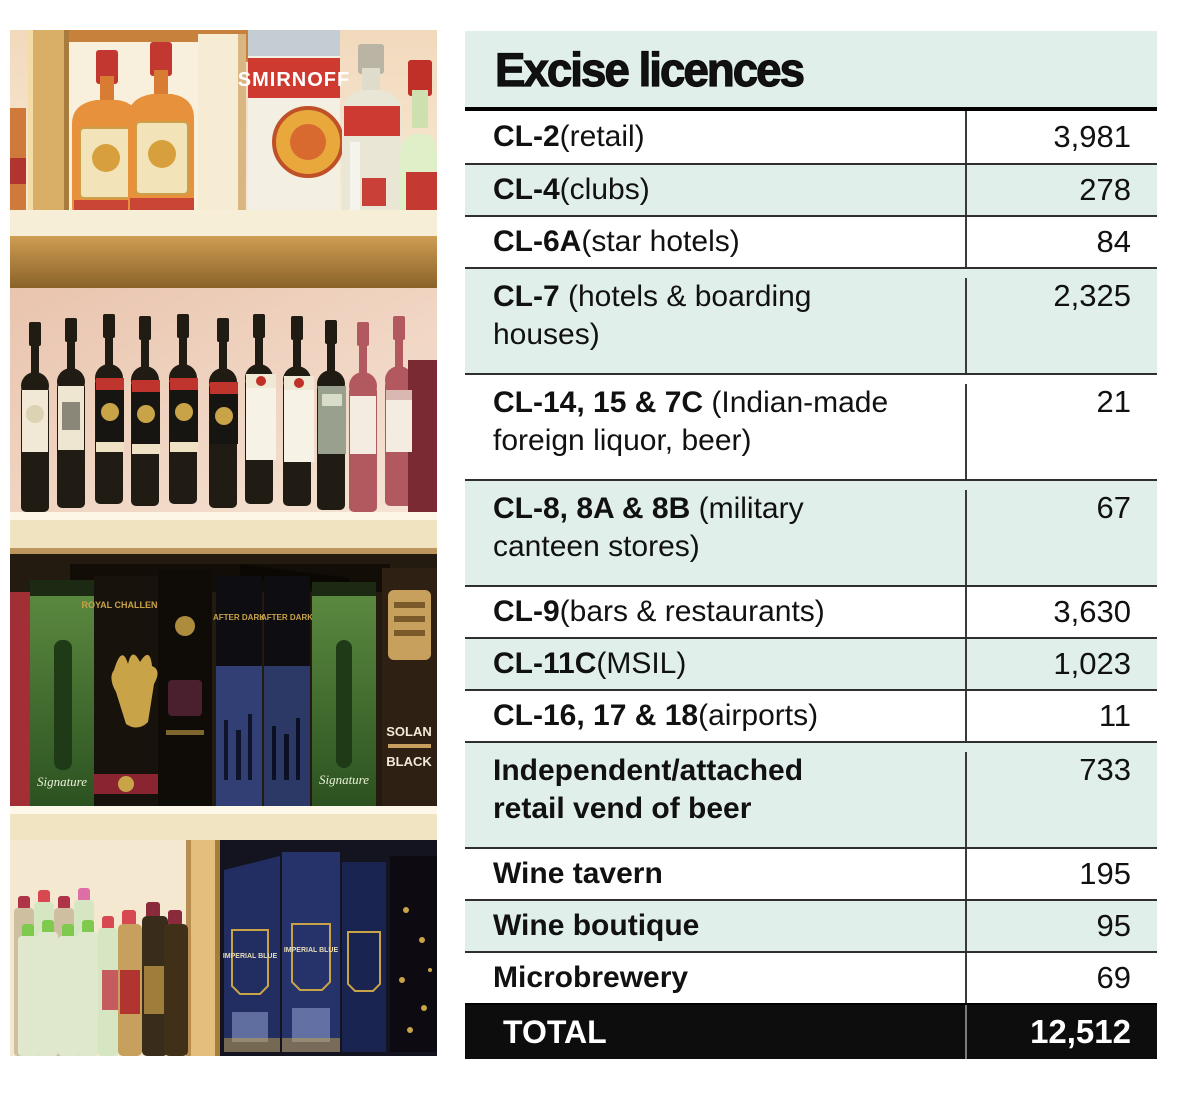 This screenshot has height=1106, width=1200. What do you see at coordinates (604, 189) in the screenshot?
I see `licence-desc: (clubs)` at bounding box center [604, 189].